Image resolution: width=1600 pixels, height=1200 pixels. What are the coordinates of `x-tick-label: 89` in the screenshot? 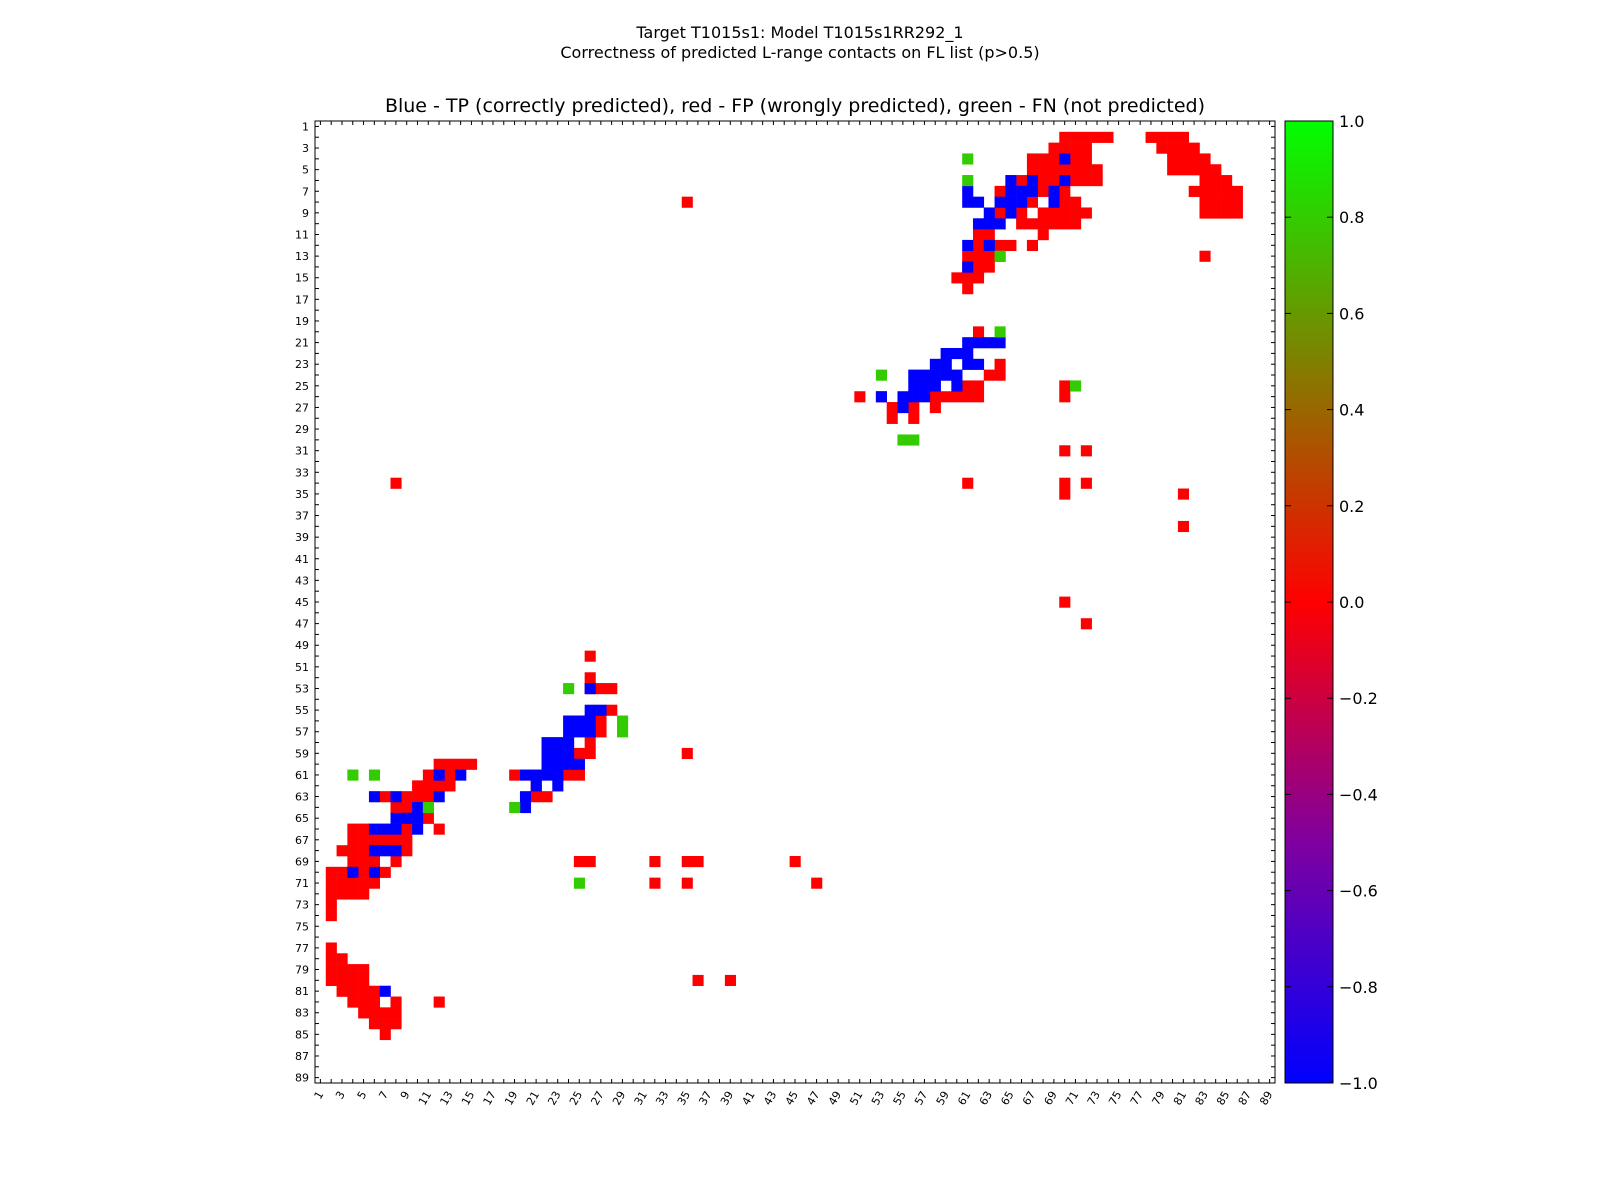 It's located at (1266, 1098).